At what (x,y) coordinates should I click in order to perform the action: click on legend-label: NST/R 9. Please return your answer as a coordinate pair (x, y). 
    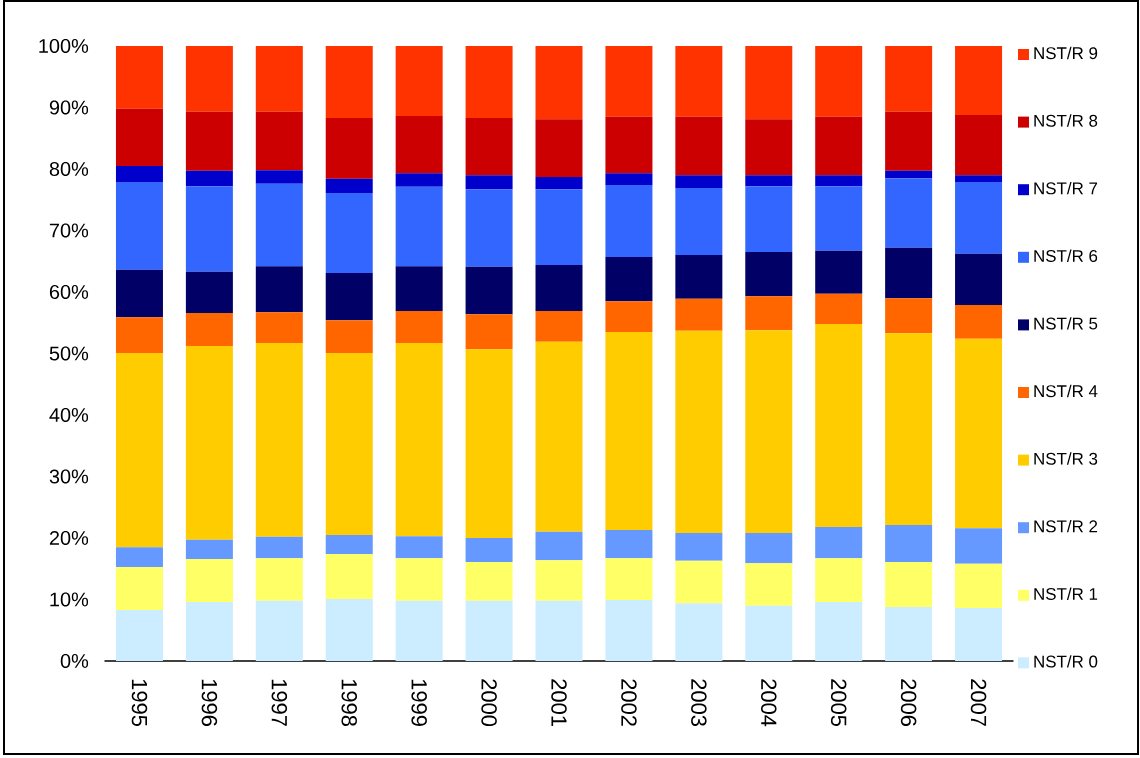
    Looking at the image, I should click on (1066, 53).